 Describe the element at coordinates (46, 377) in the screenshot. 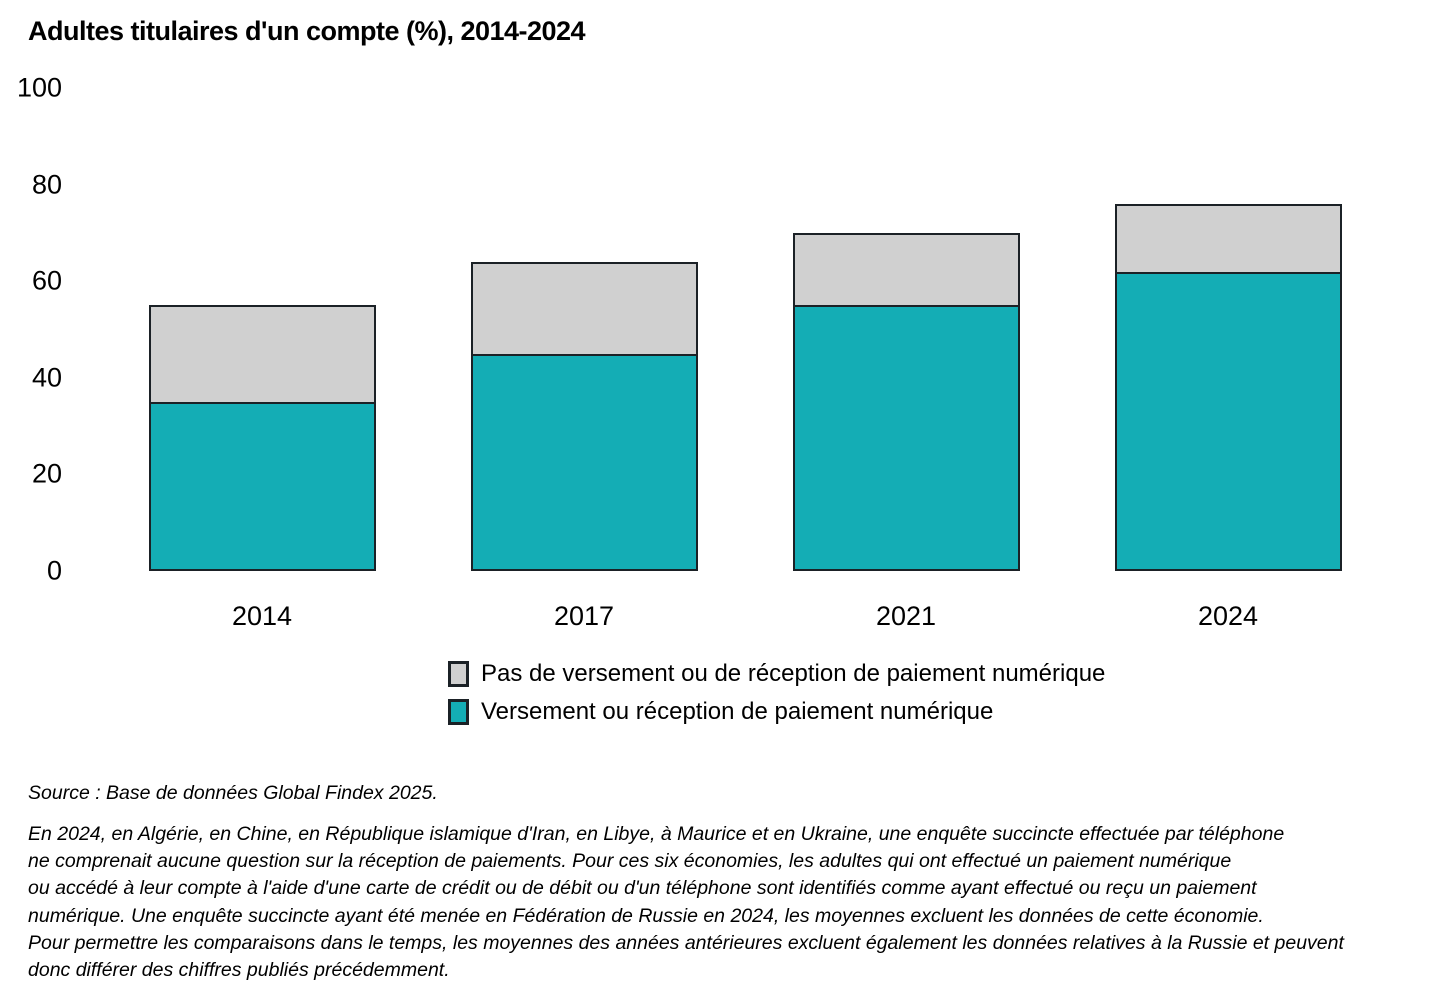

I see `y-tick-label-40: 40` at that location.